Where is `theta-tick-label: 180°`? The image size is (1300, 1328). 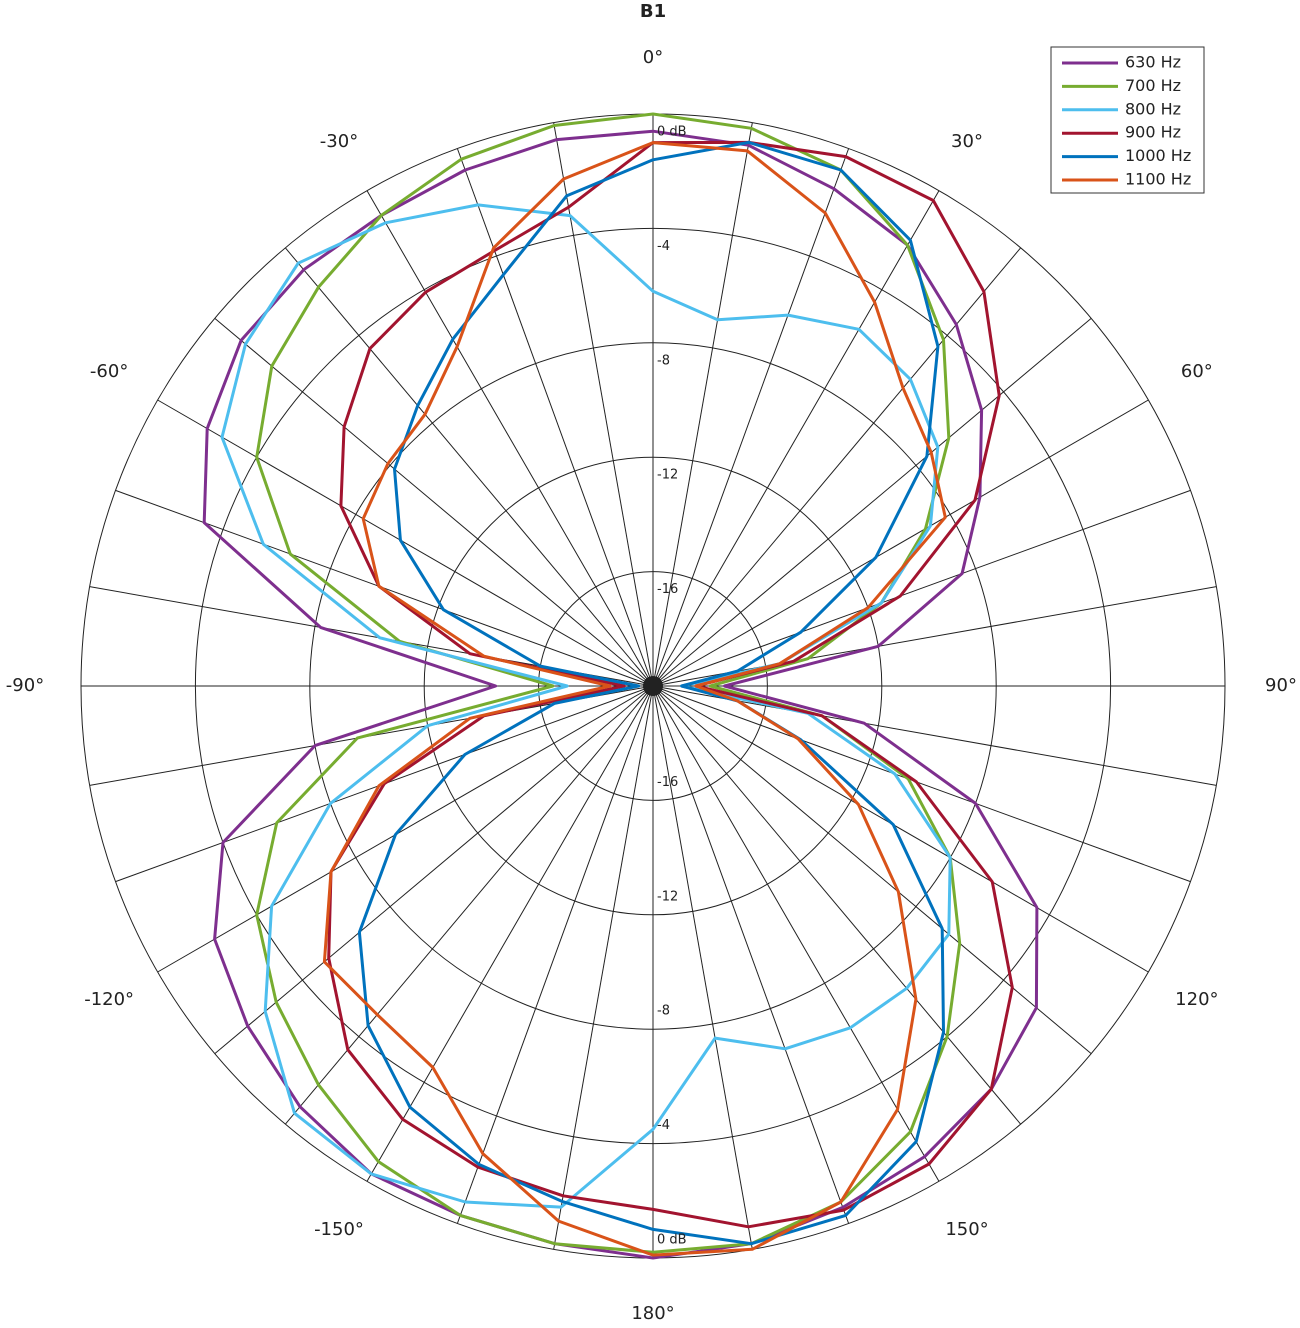 theta-tick-label: 180° is located at coordinates (652, 1313).